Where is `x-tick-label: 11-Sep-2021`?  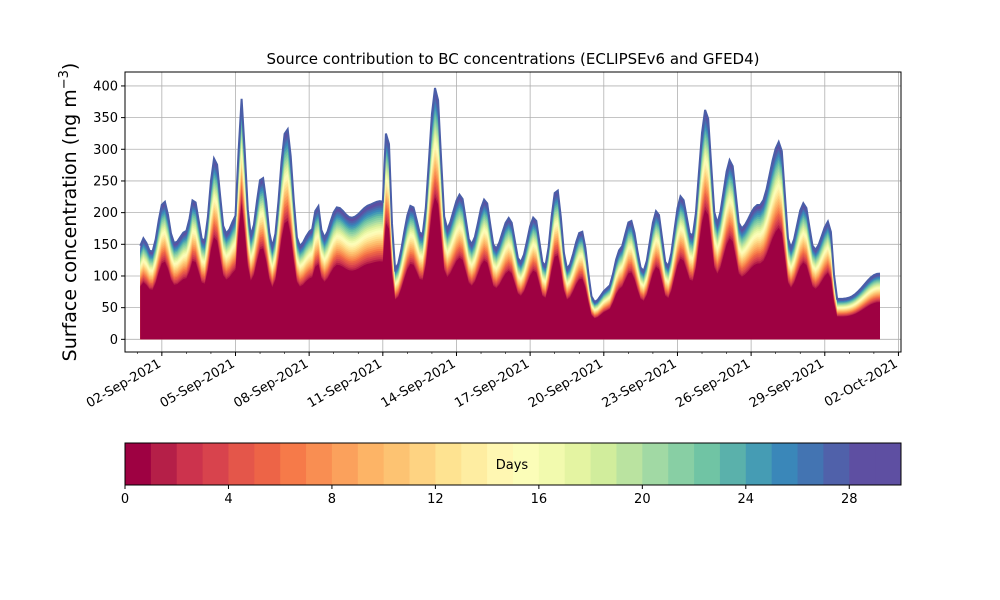
x-tick-label: 11-Sep-2021 is located at coordinates (345, 383).